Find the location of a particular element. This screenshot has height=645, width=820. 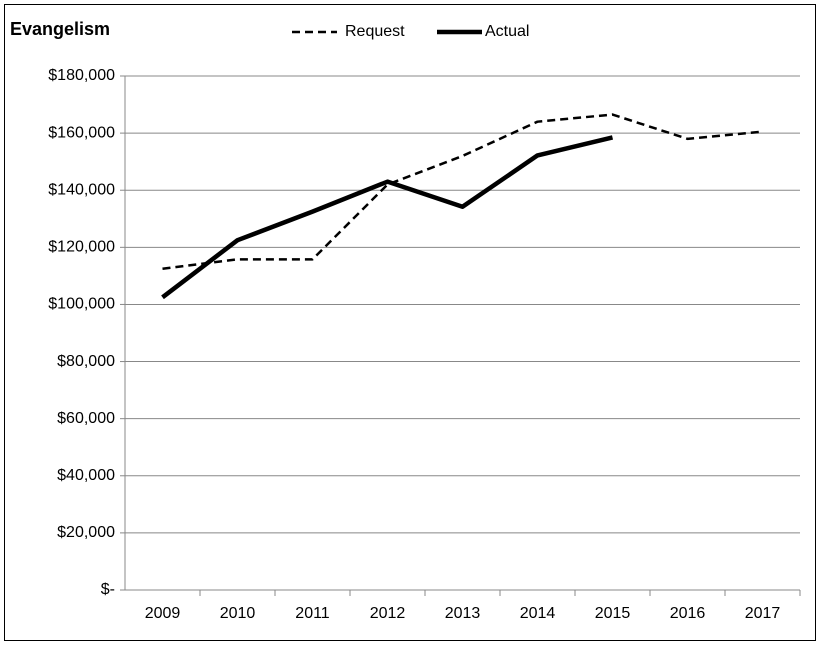

x-tick-label: 2015 is located at coordinates (613, 613).